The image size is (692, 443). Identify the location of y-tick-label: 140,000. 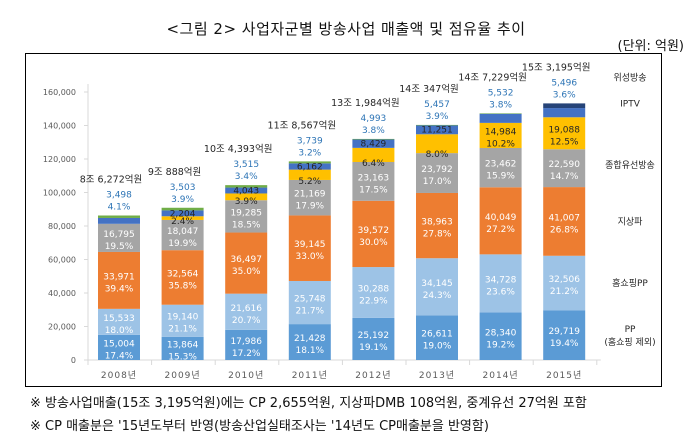
(59, 126).